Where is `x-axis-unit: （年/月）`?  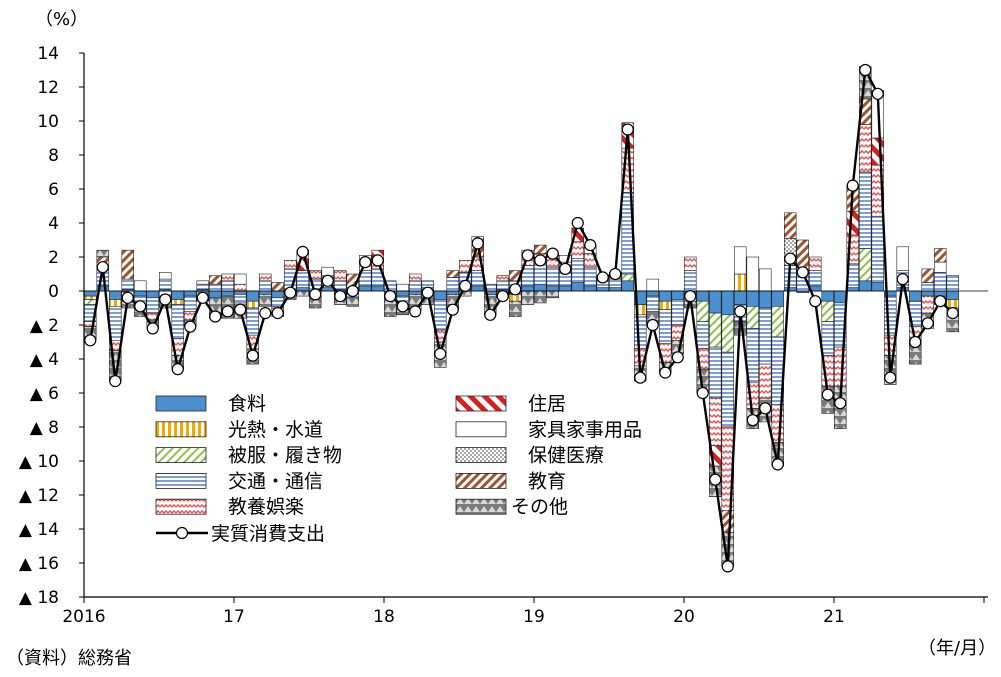
x-axis-unit: （年/月） is located at coordinates (957, 648).